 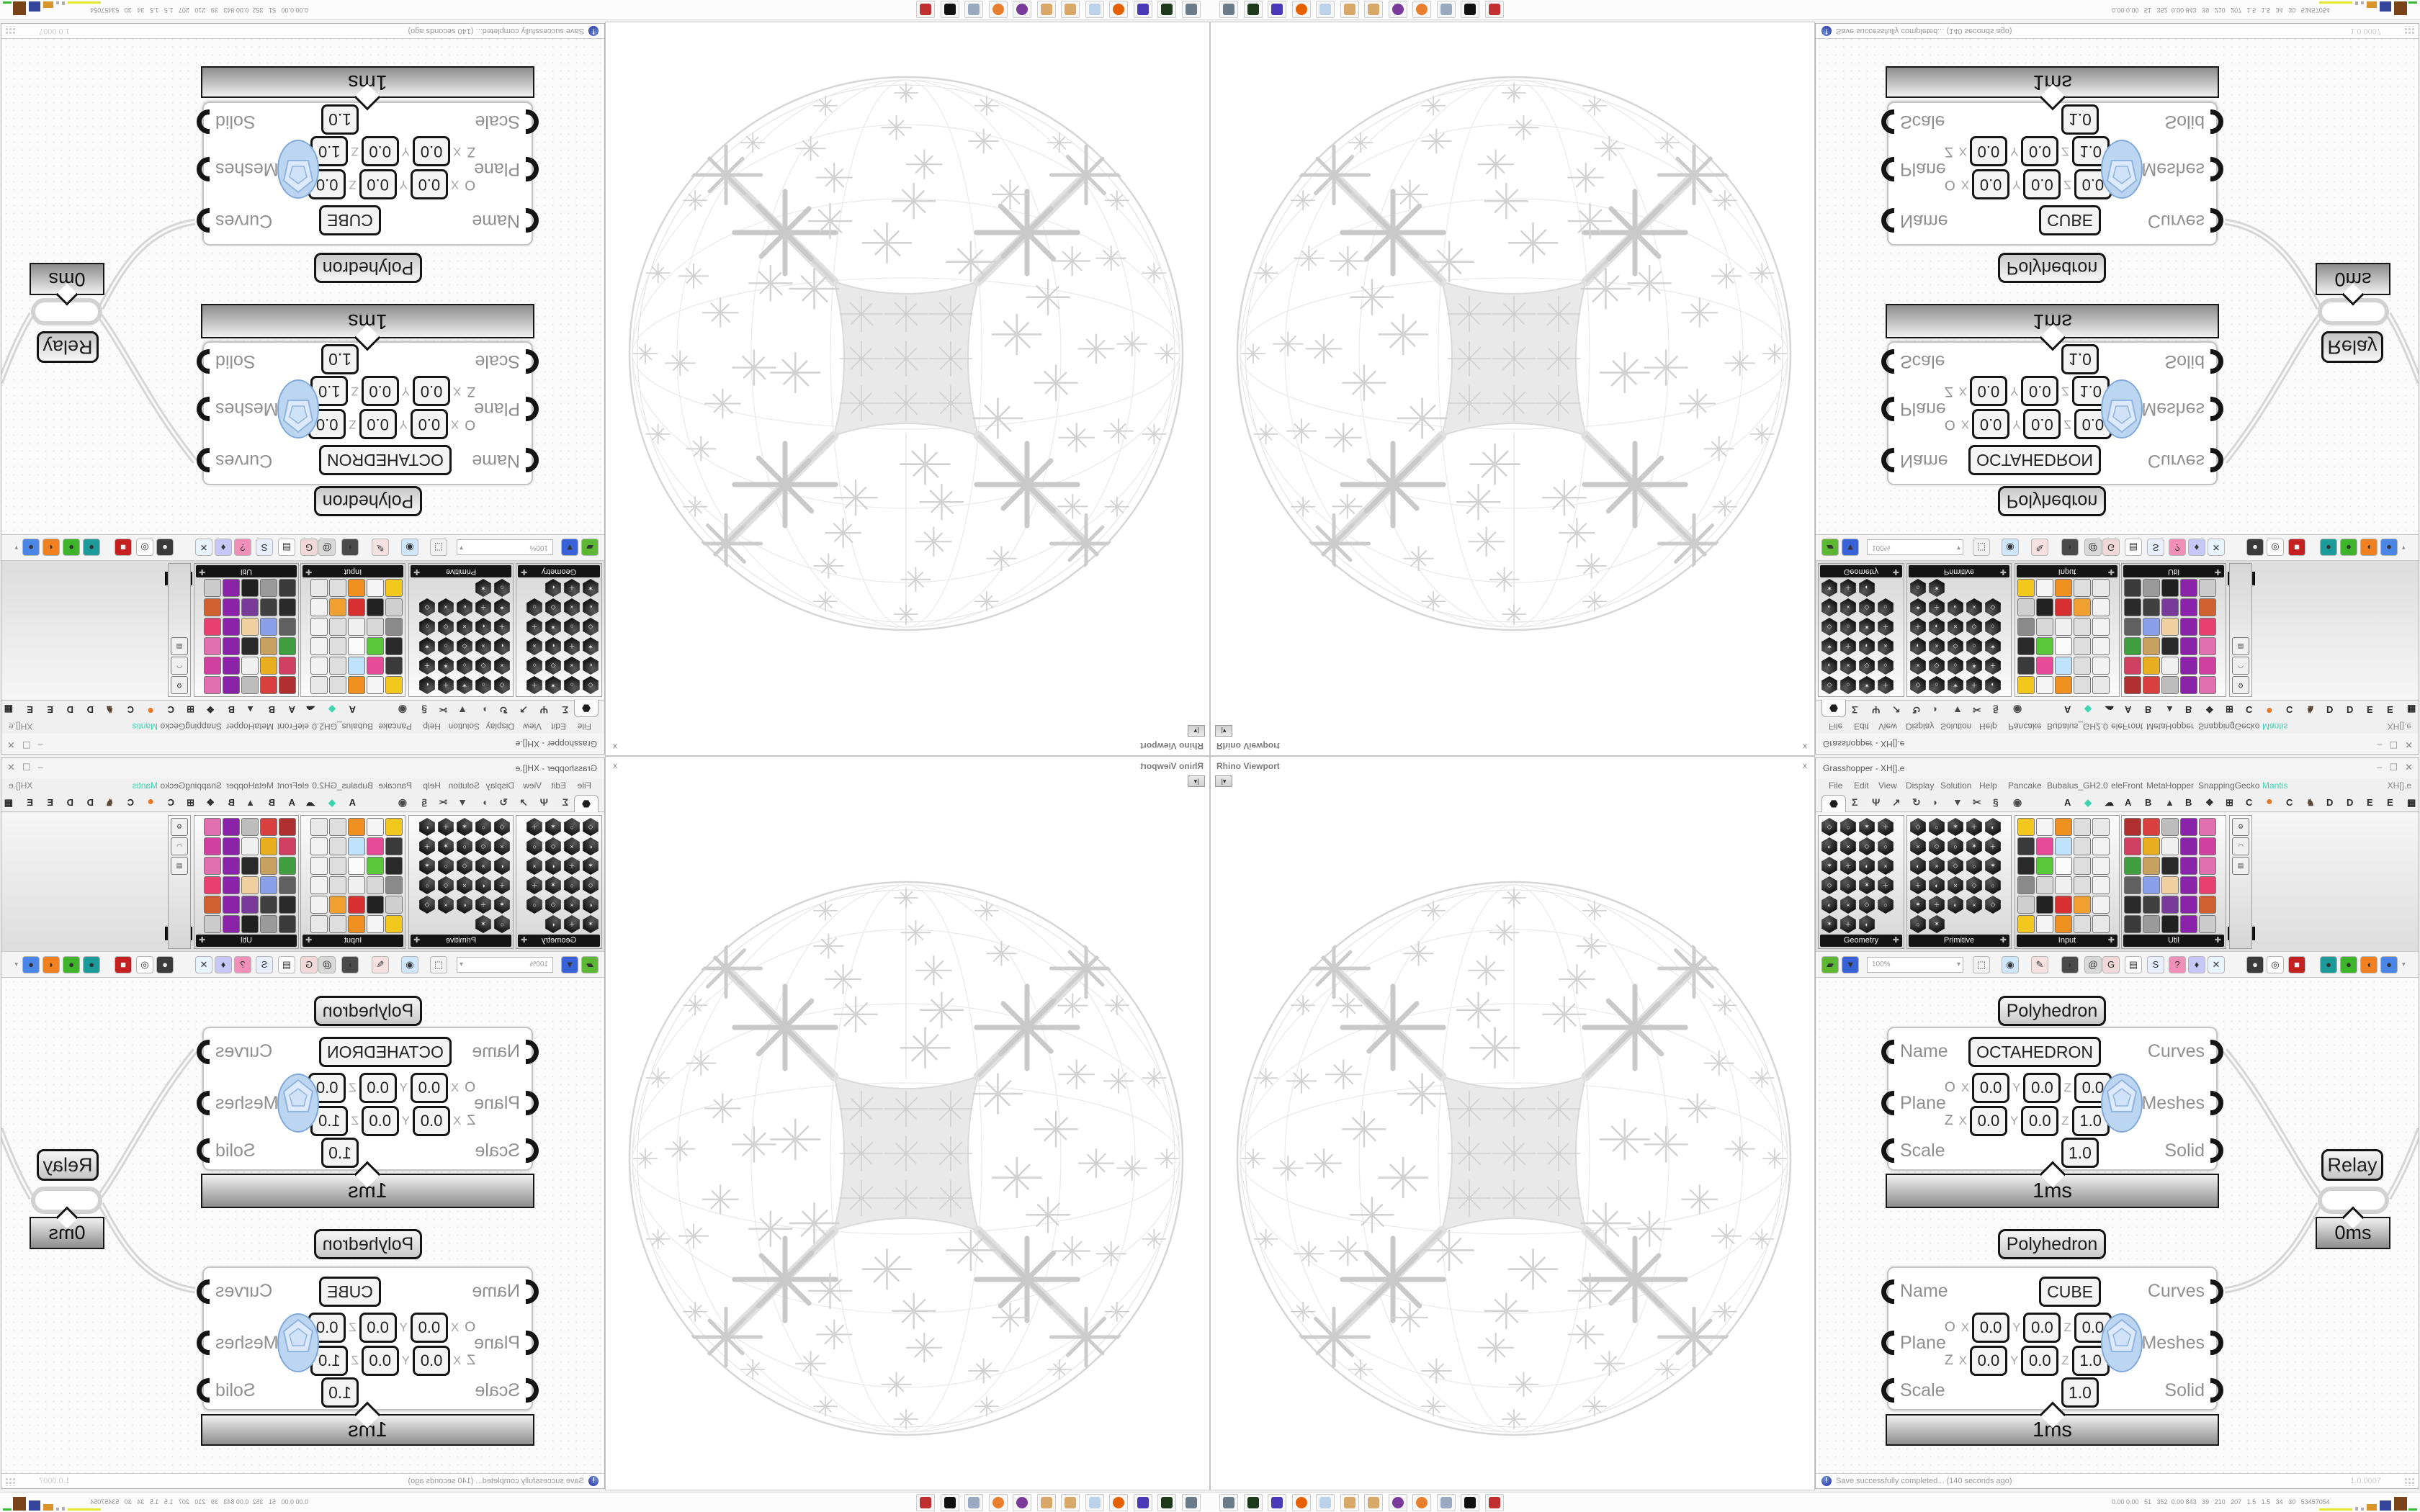 I want to click on taskbar-app-terminal-icon, so click(x=1253, y=1502).